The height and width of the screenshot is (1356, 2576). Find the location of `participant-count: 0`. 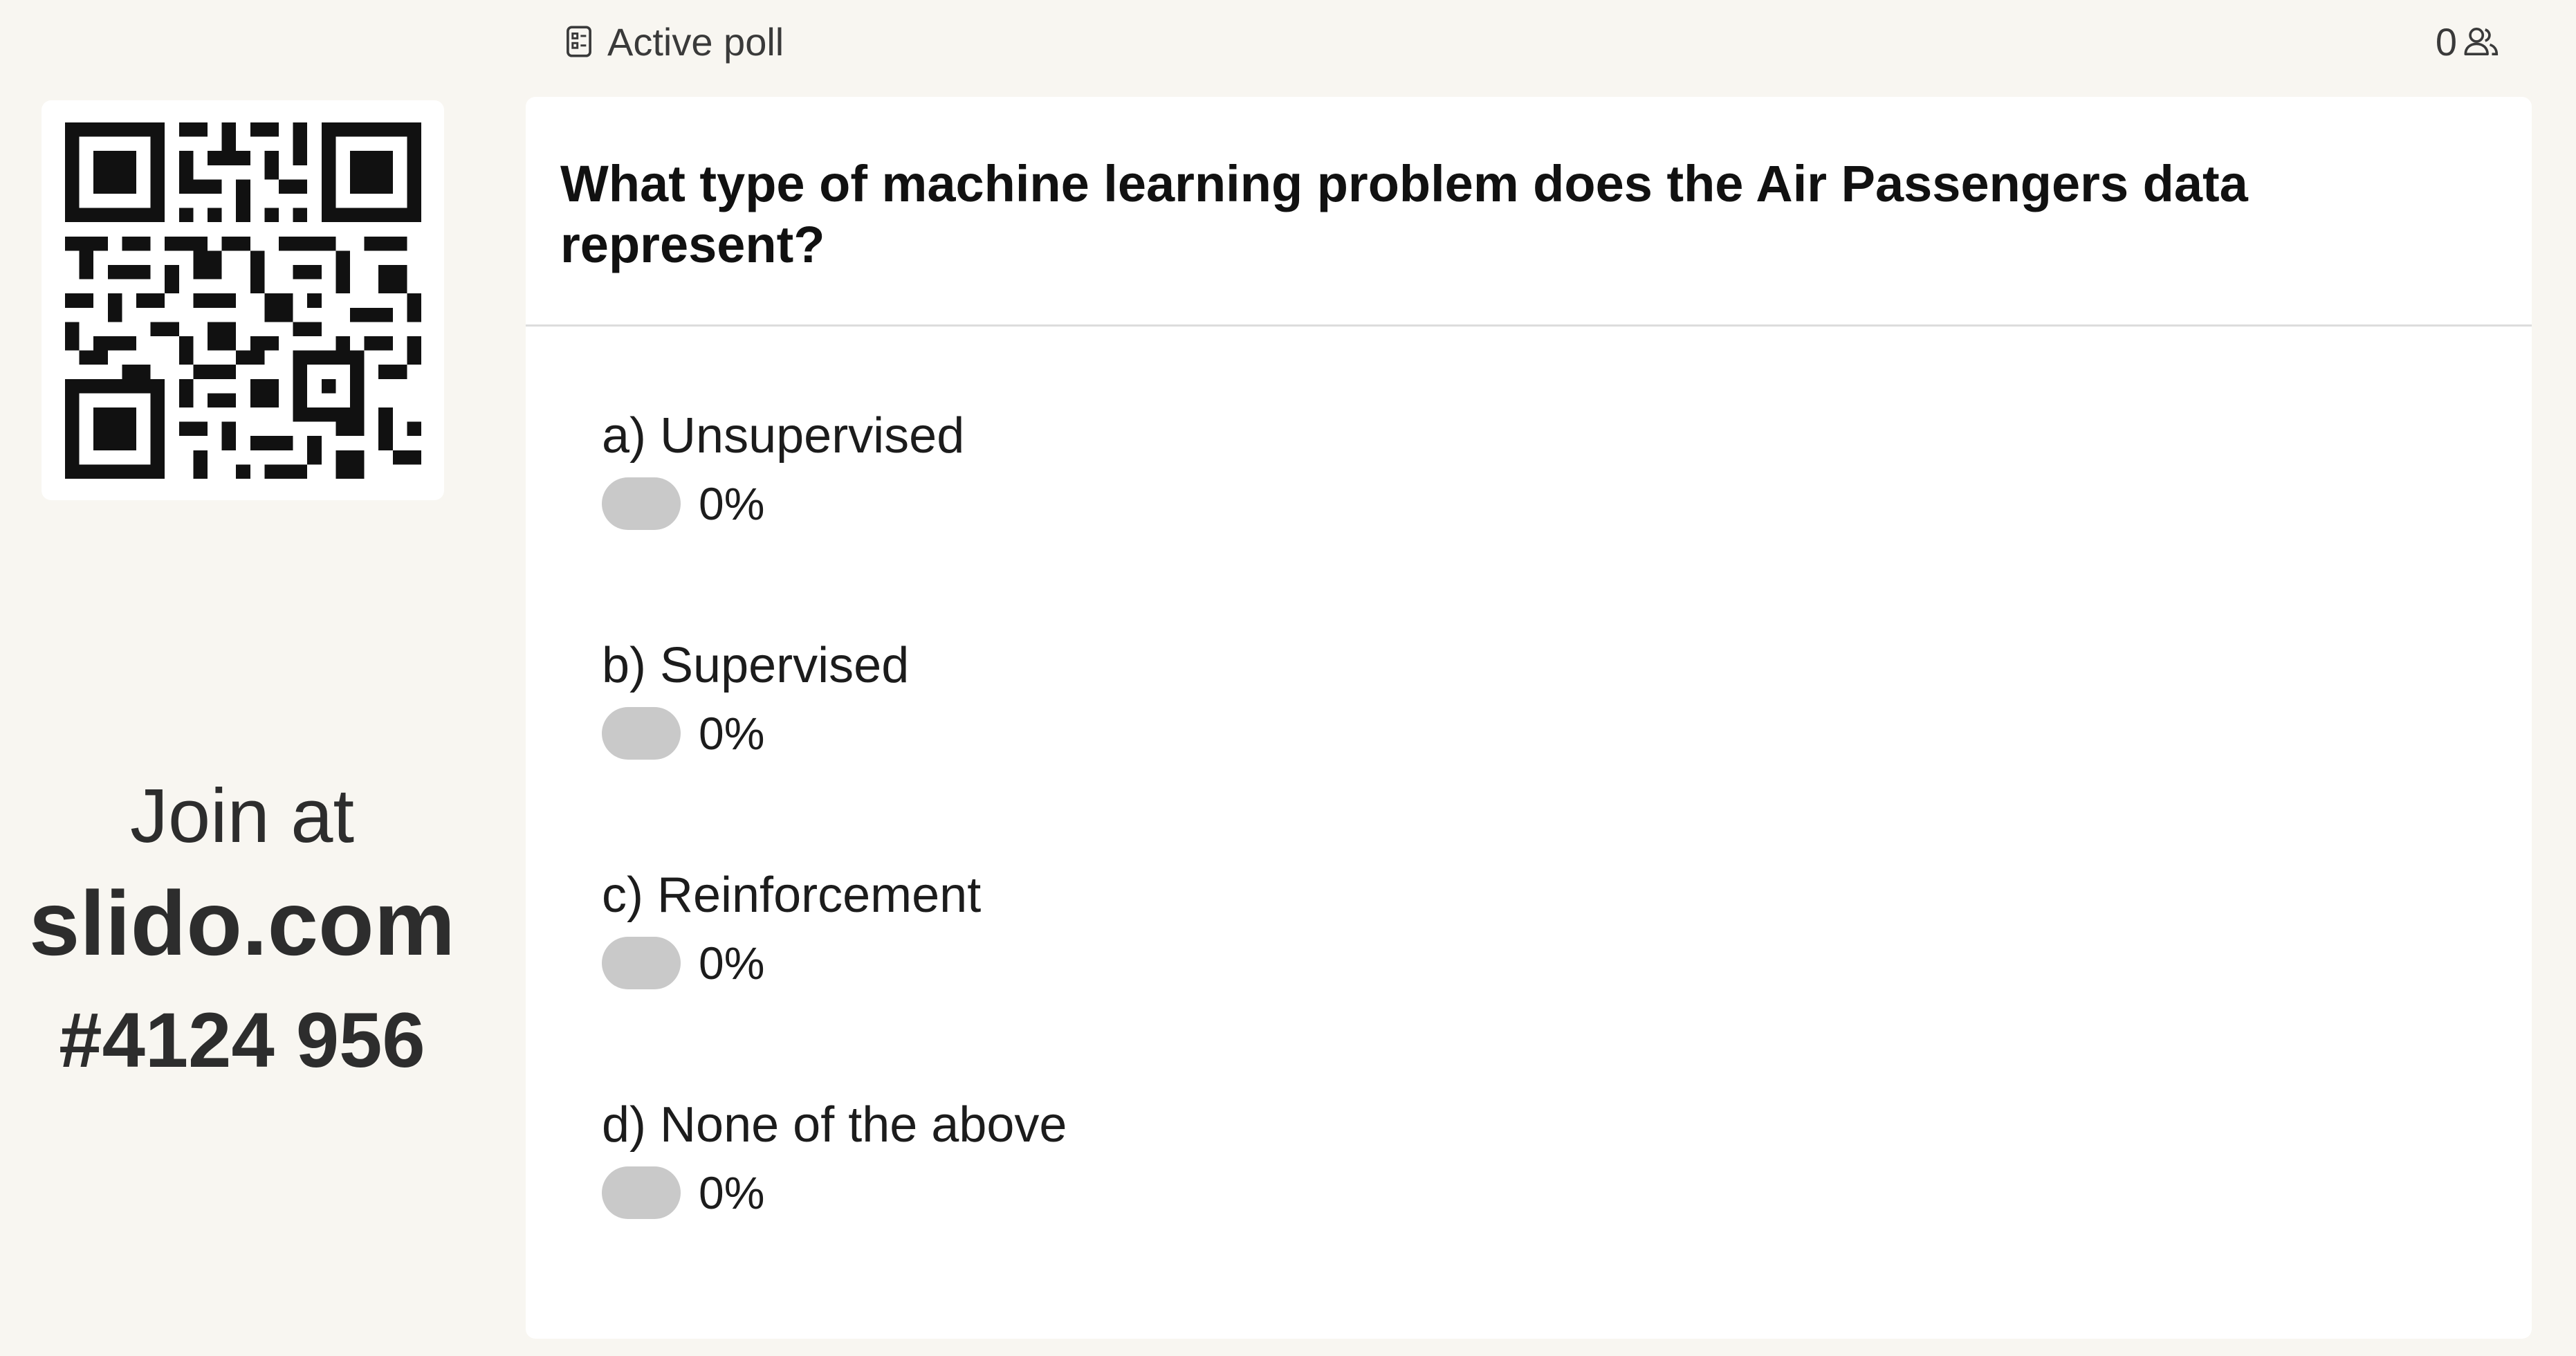

participant-count: 0 is located at coordinates (2446, 41).